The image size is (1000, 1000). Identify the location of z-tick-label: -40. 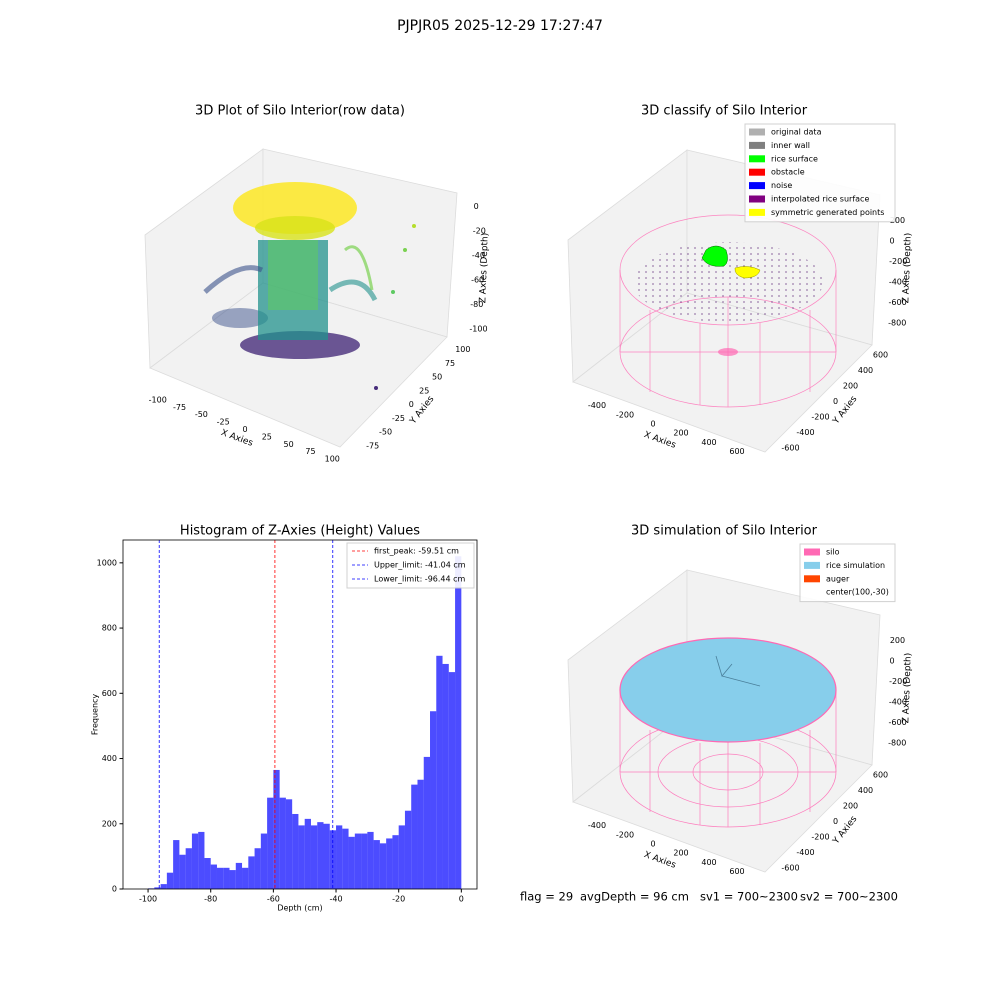
(478, 255).